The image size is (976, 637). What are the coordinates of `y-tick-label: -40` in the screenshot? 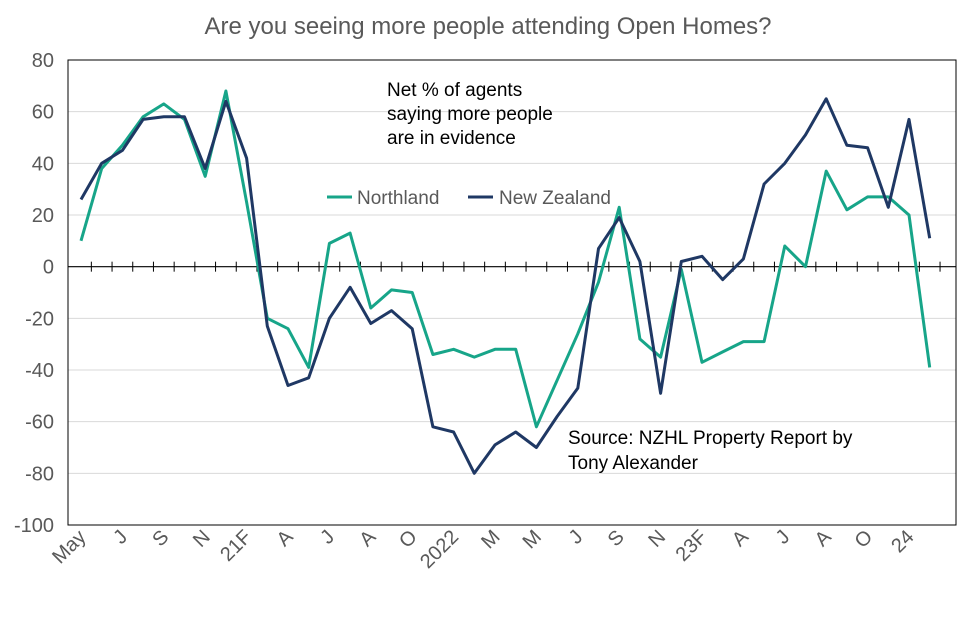 It's located at (39, 371).